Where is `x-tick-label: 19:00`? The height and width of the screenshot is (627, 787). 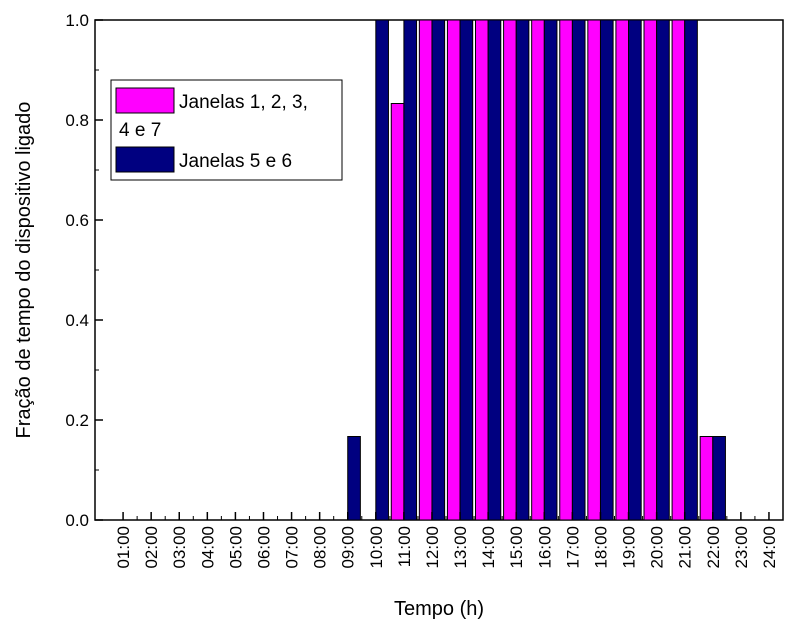 x-tick-label: 19:00 is located at coordinates (629, 547).